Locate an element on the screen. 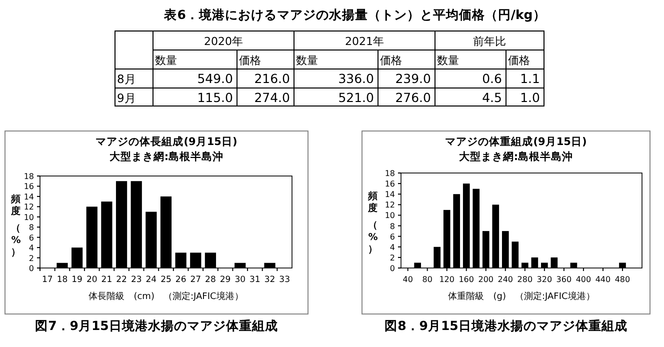 This screenshot has height=347, width=664. data-label: 115.0 is located at coordinates (215, 97).